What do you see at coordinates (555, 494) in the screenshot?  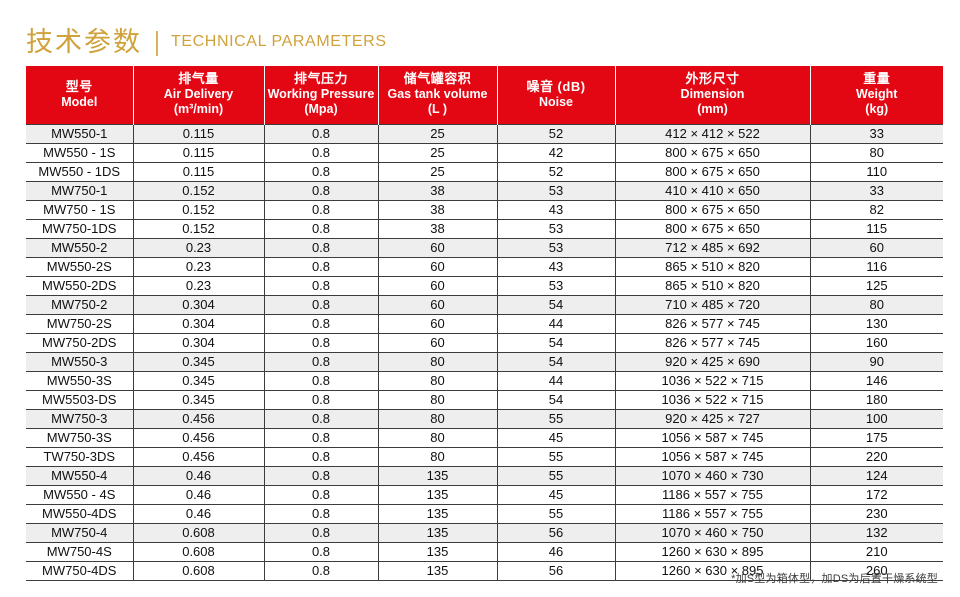 I see `cell-noise: 45` at bounding box center [555, 494].